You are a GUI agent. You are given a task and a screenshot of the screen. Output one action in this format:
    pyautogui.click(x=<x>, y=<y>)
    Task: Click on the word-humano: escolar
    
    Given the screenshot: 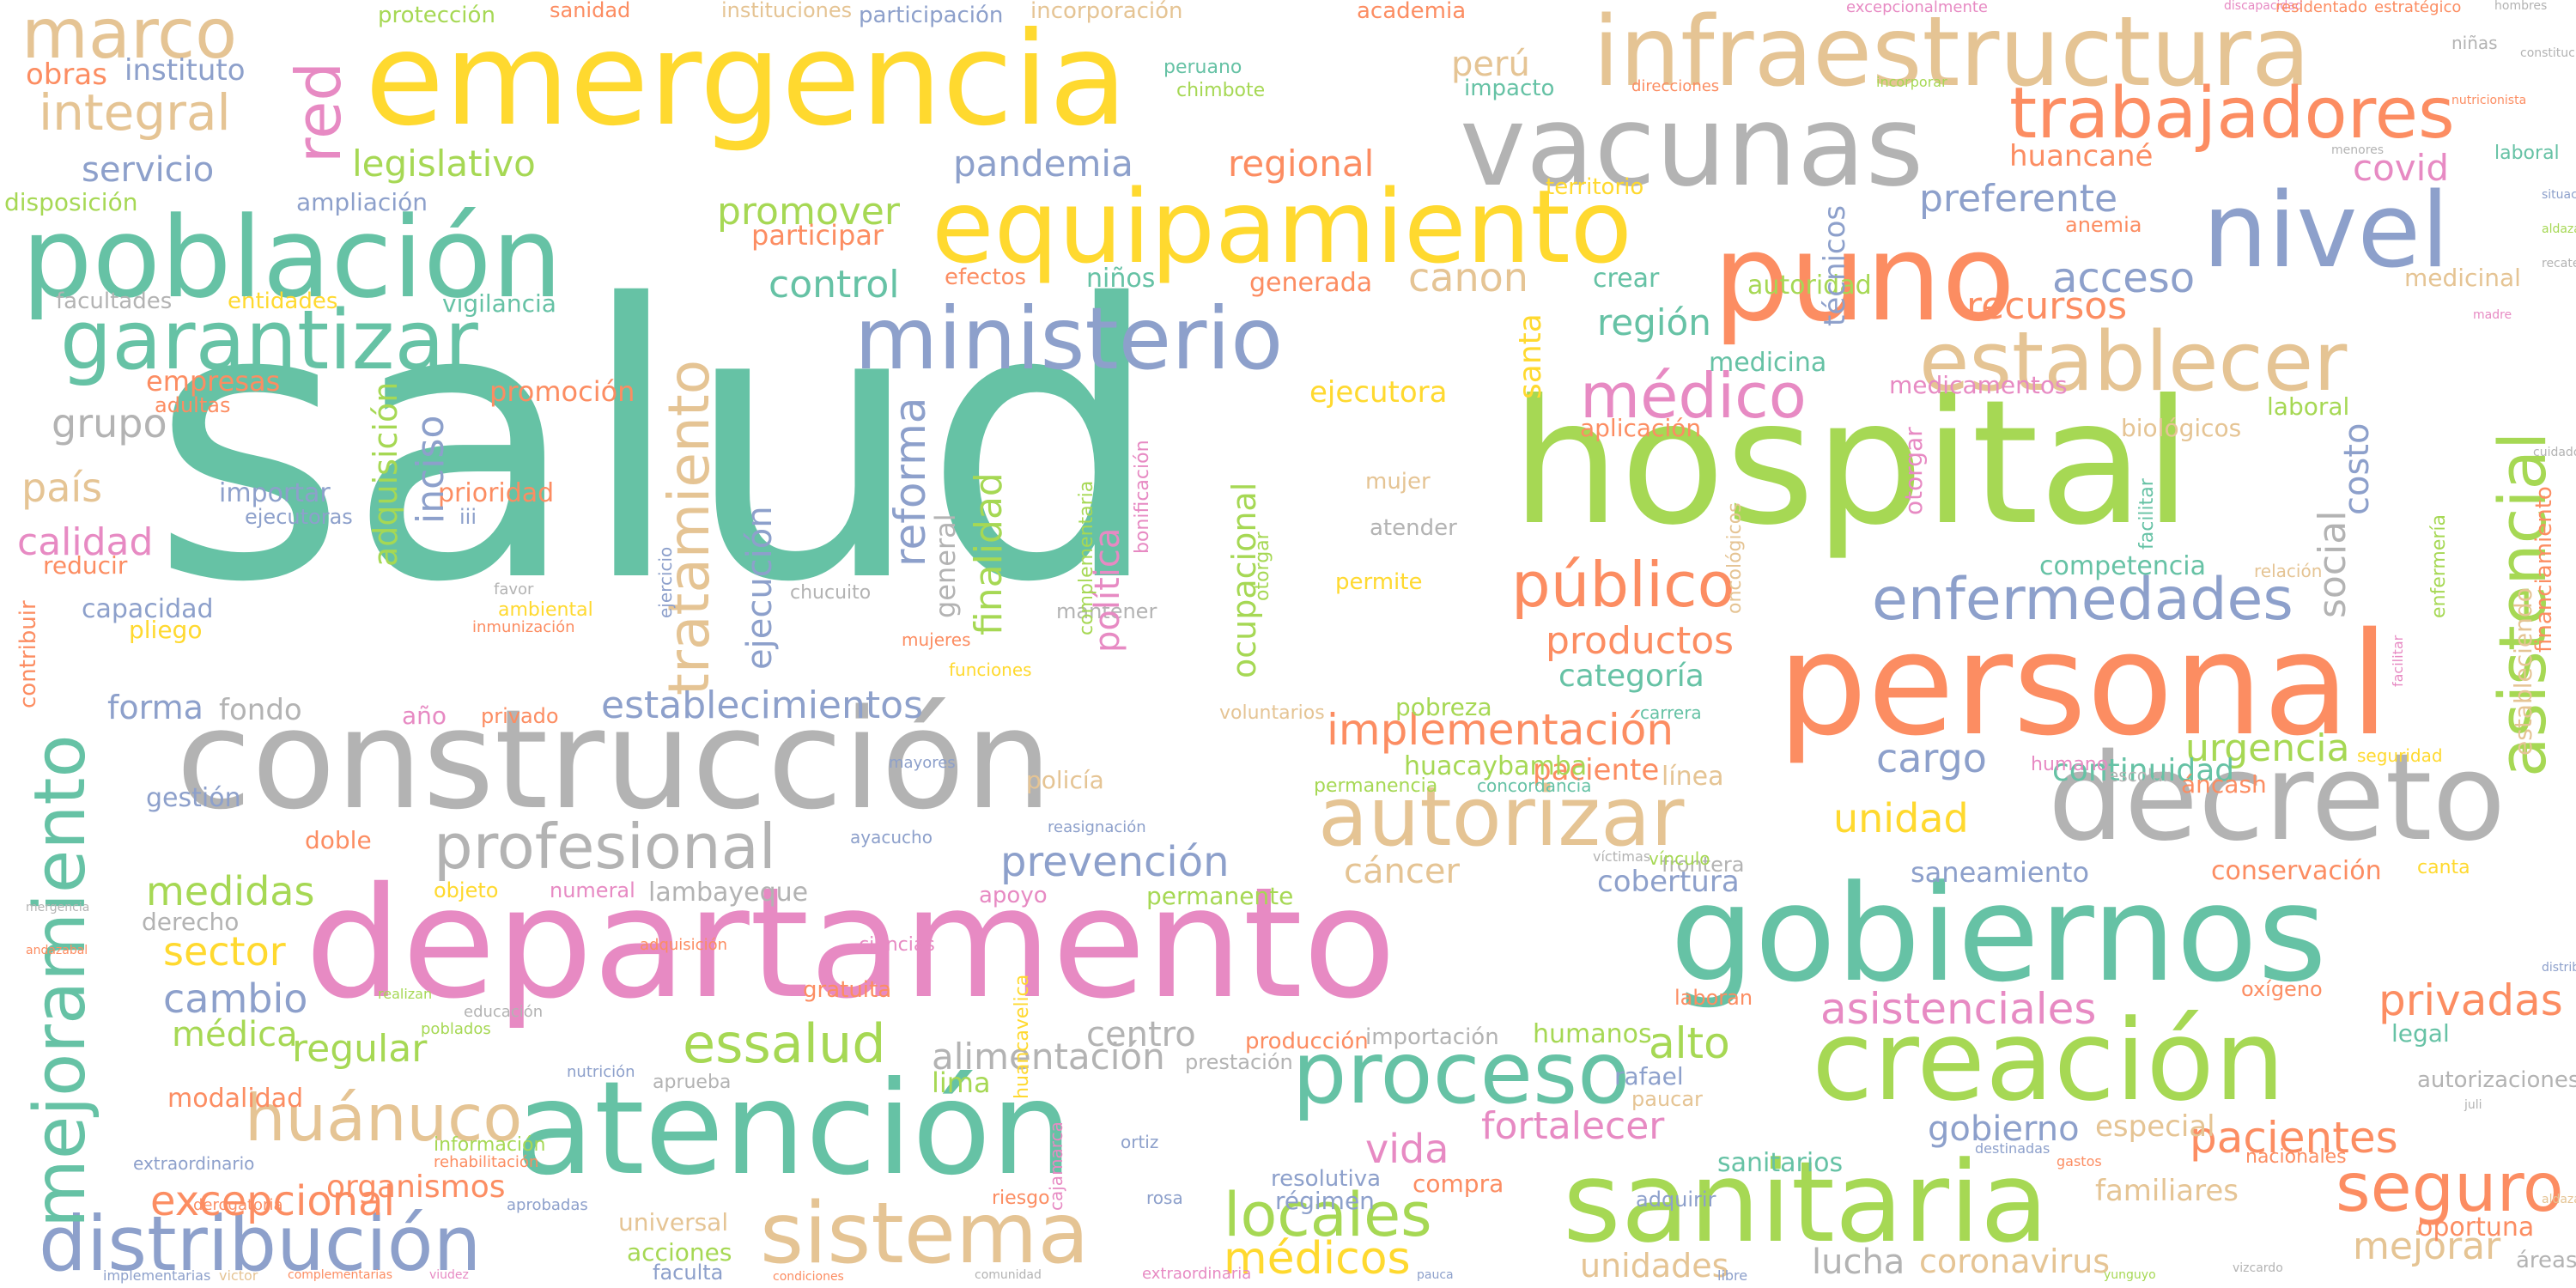 What is the action you would take?
    pyautogui.click(x=2139, y=775)
    